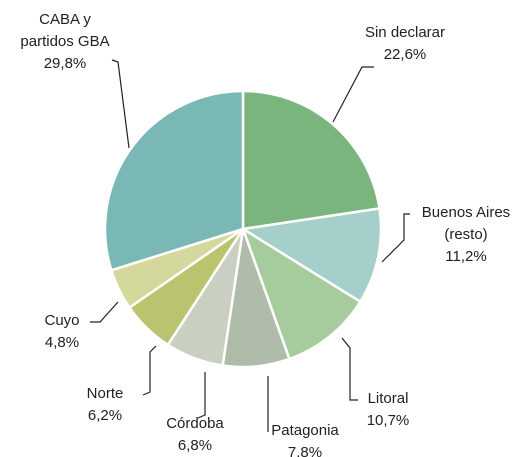 The width and height of the screenshot is (529, 457). I want to click on value-label: 6,2%, so click(105, 415).